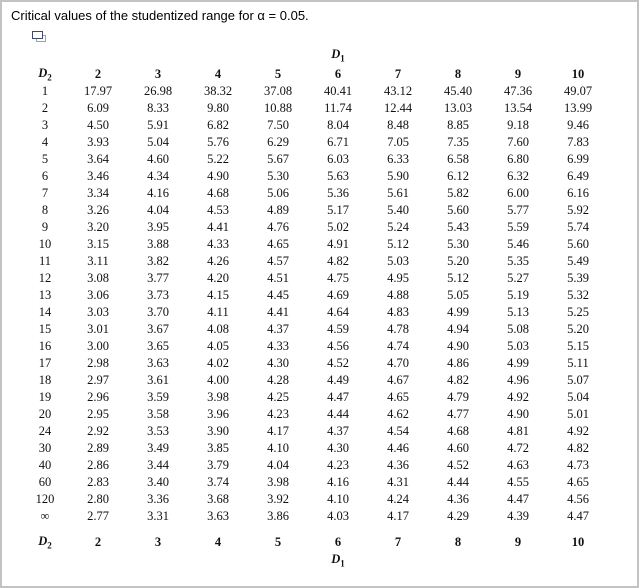 Image resolution: width=639 pixels, height=588 pixels. Describe the element at coordinates (218, 541) in the screenshot. I see `footer-column-header: 4` at that location.